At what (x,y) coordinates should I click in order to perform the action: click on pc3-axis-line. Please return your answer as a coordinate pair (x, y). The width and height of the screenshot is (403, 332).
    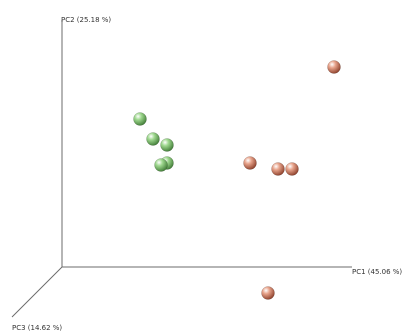
    Looking at the image, I should click on (37, 292).